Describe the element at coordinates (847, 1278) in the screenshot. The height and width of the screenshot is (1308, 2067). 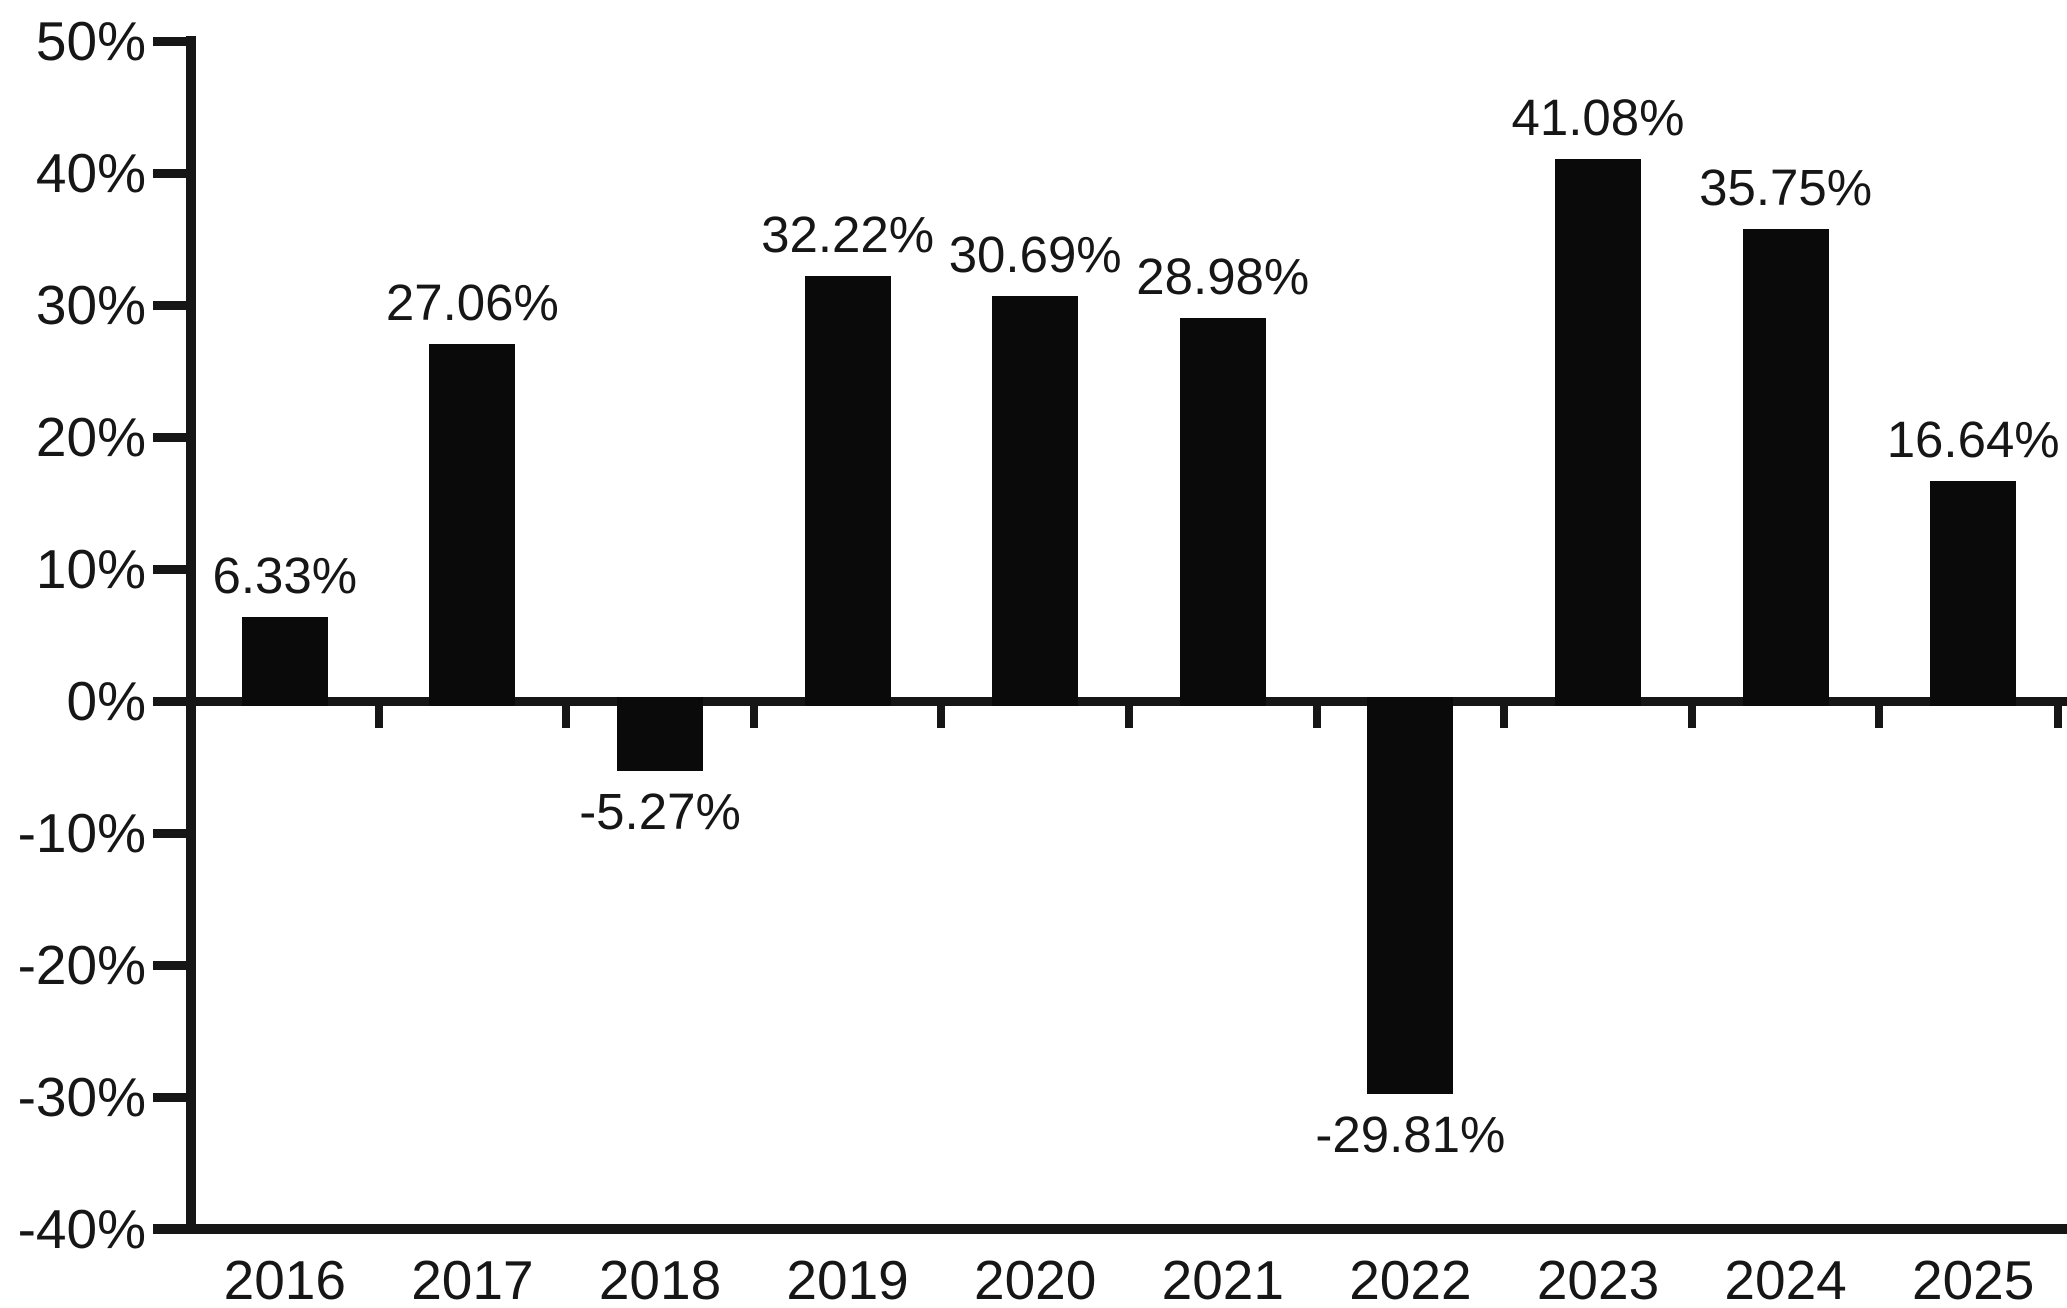
I see `x-category-label: 2019` at that location.